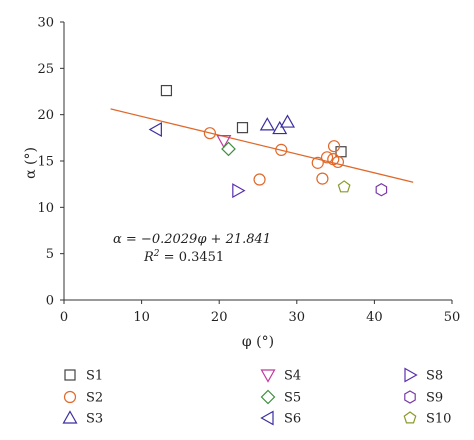 This screenshot has width=474, height=440. Describe the element at coordinates (50, 301) in the screenshot. I see `y-tick-label: 0` at that location.